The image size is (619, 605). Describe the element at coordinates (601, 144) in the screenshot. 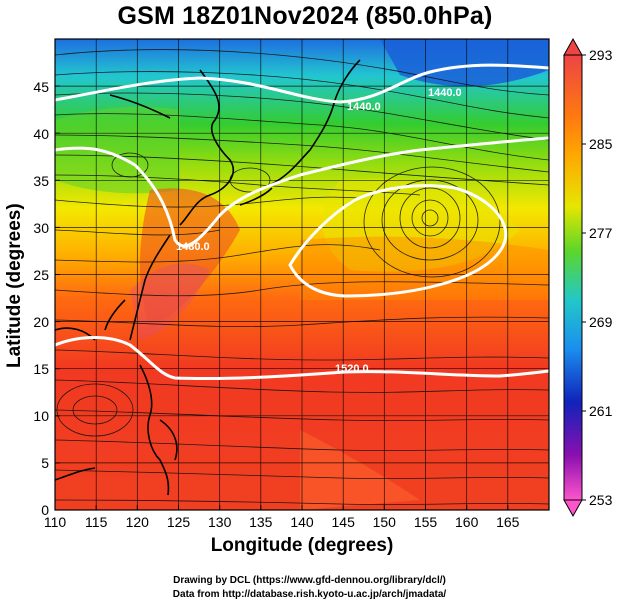

I see `colorbar-tick-label: 285` at that location.